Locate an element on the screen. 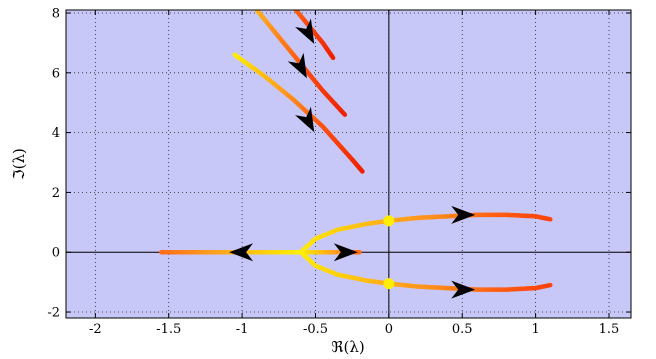  x-tick-label: 1 is located at coordinates (535, 329).